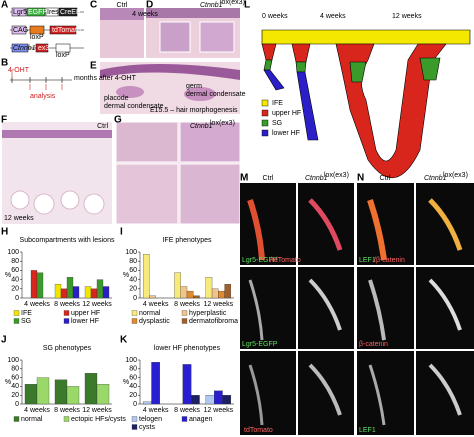 The width and height of the screenshot is (474, 437). Describe the element at coordinates (333, 16) in the screenshot. I see `time-label: 4 weeks` at that location.